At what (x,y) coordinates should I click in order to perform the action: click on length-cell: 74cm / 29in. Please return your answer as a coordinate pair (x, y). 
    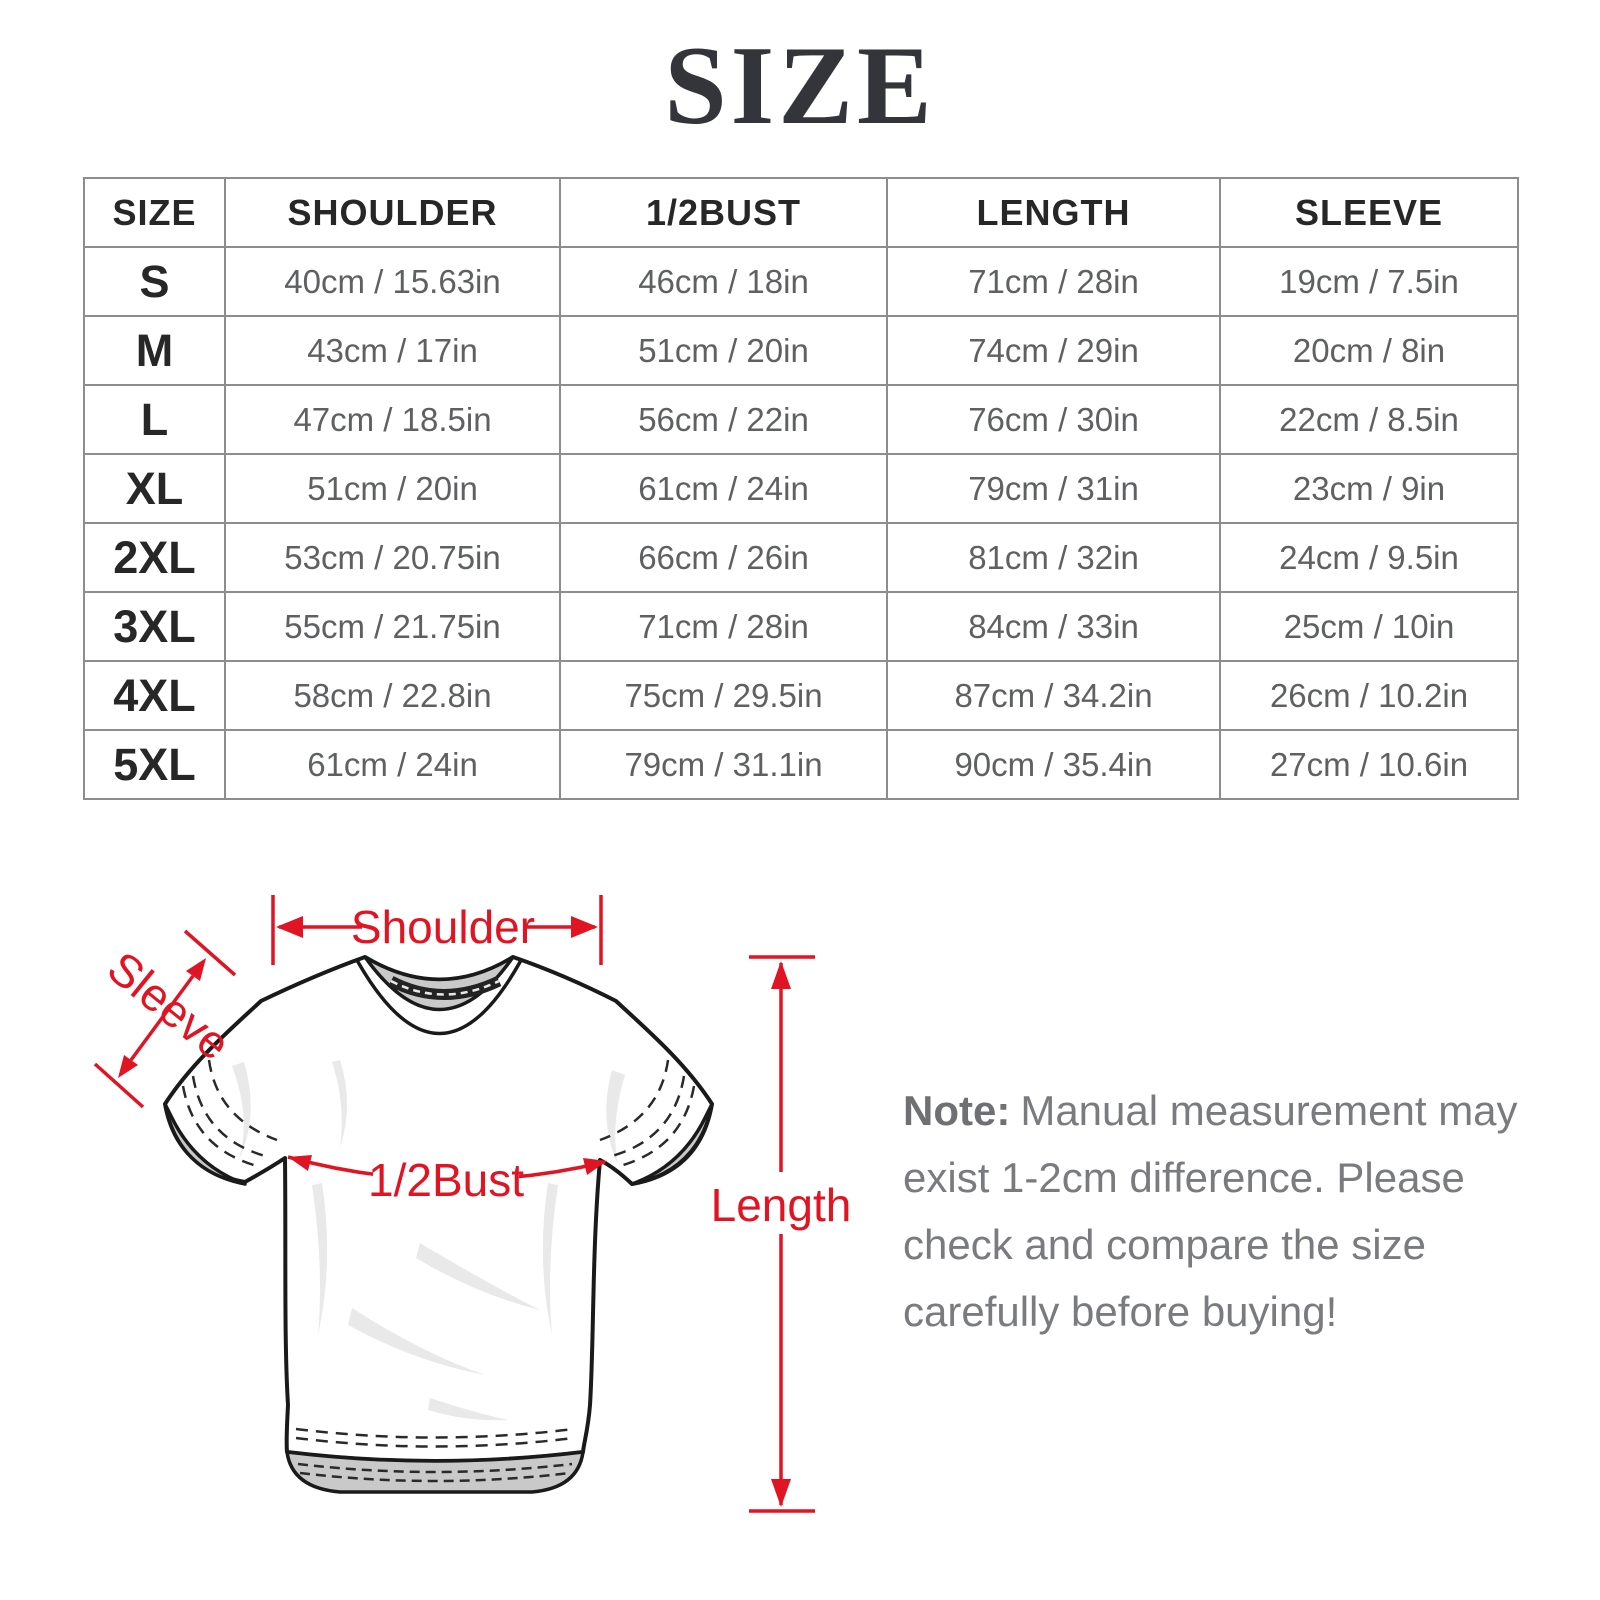
    Looking at the image, I should click on (1053, 350).